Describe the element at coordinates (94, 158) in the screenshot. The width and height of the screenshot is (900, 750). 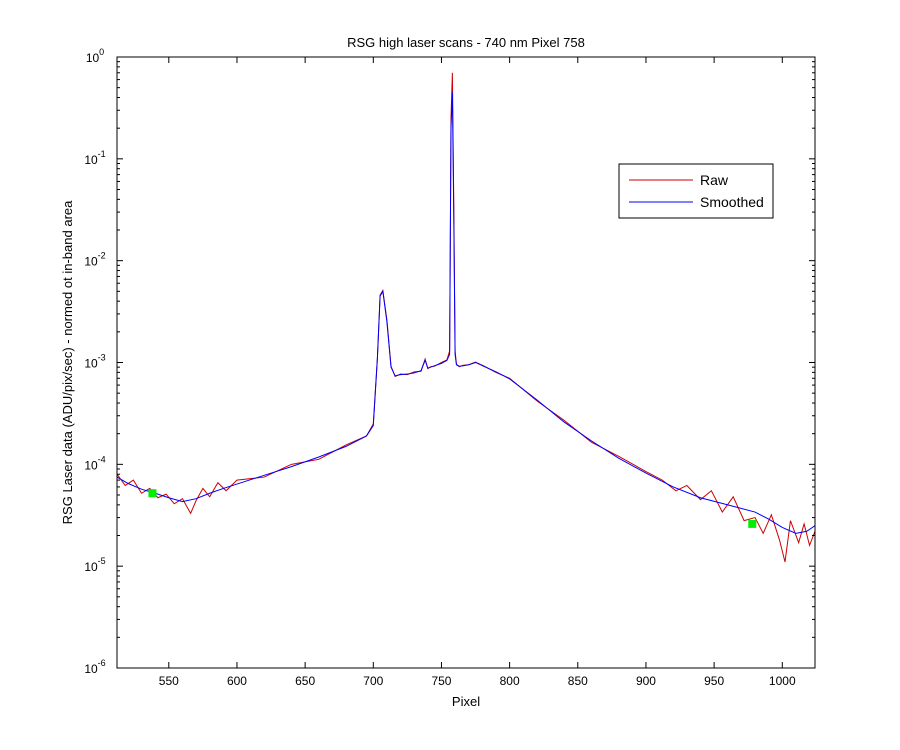
I see `y-tick-label: 10⁻¹` at that location.